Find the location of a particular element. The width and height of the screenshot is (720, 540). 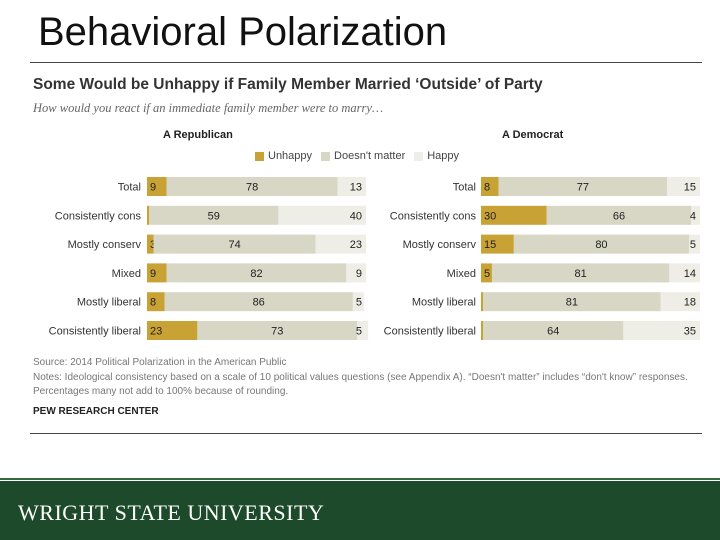

legend-item-happy: Happy is located at coordinates (436, 156).